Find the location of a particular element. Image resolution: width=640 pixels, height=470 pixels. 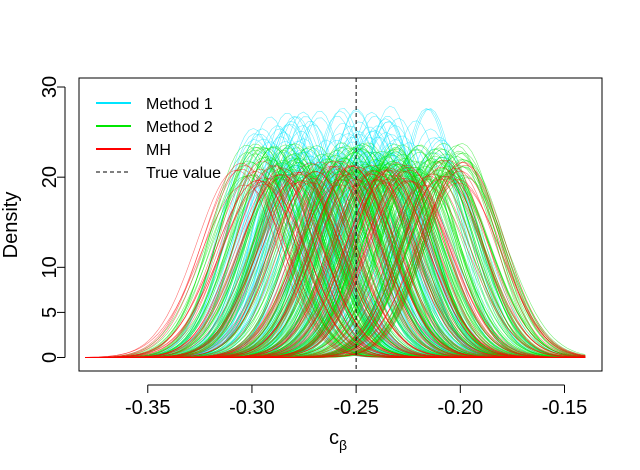

x-axis-title: cβ is located at coordinates (338, 440).